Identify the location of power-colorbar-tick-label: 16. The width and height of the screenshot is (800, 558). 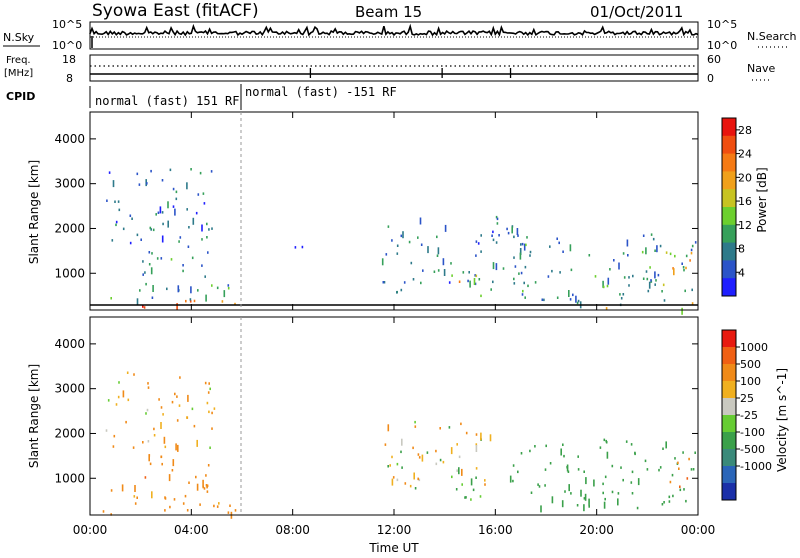
(745, 201).